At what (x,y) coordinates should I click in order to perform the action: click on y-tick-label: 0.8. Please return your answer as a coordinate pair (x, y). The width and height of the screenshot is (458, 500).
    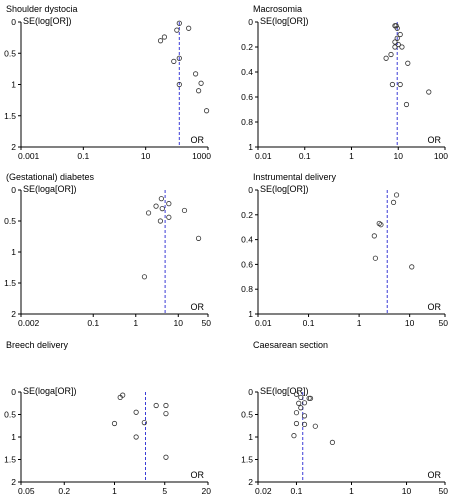
    Looking at the image, I should click on (247, 122).